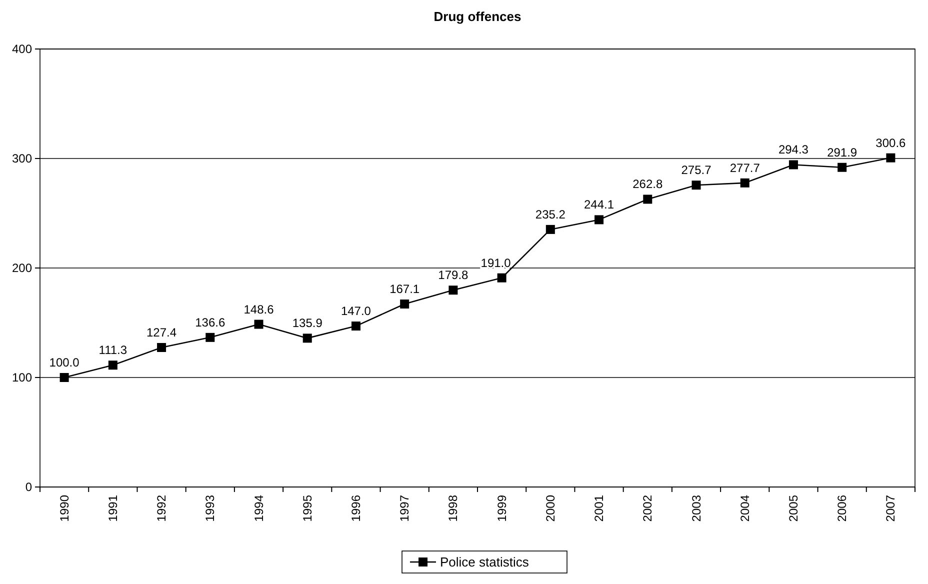  Describe the element at coordinates (745, 167) in the screenshot. I see `data-label: 277.7` at that location.